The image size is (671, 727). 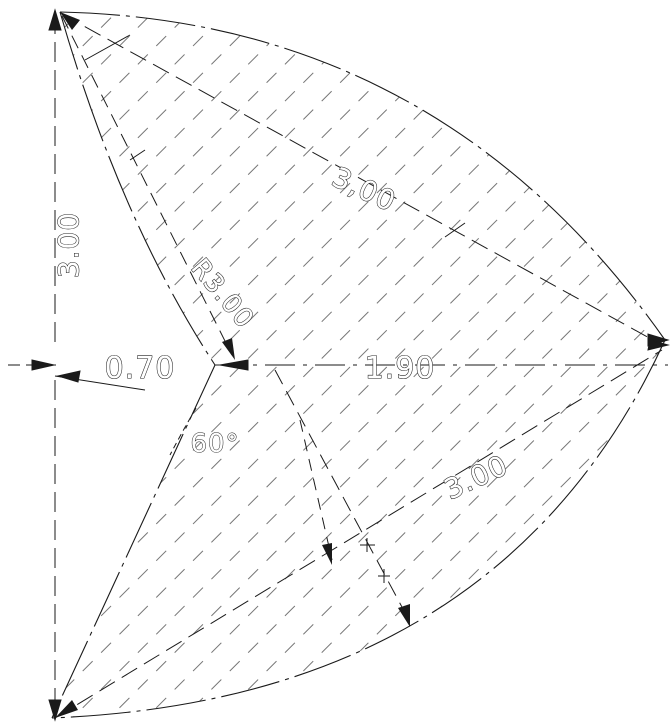 What do you see at coordinates (140, 368) in the screenshot?
I see `offset-label: 0.70` at bounding box center [140, 368].